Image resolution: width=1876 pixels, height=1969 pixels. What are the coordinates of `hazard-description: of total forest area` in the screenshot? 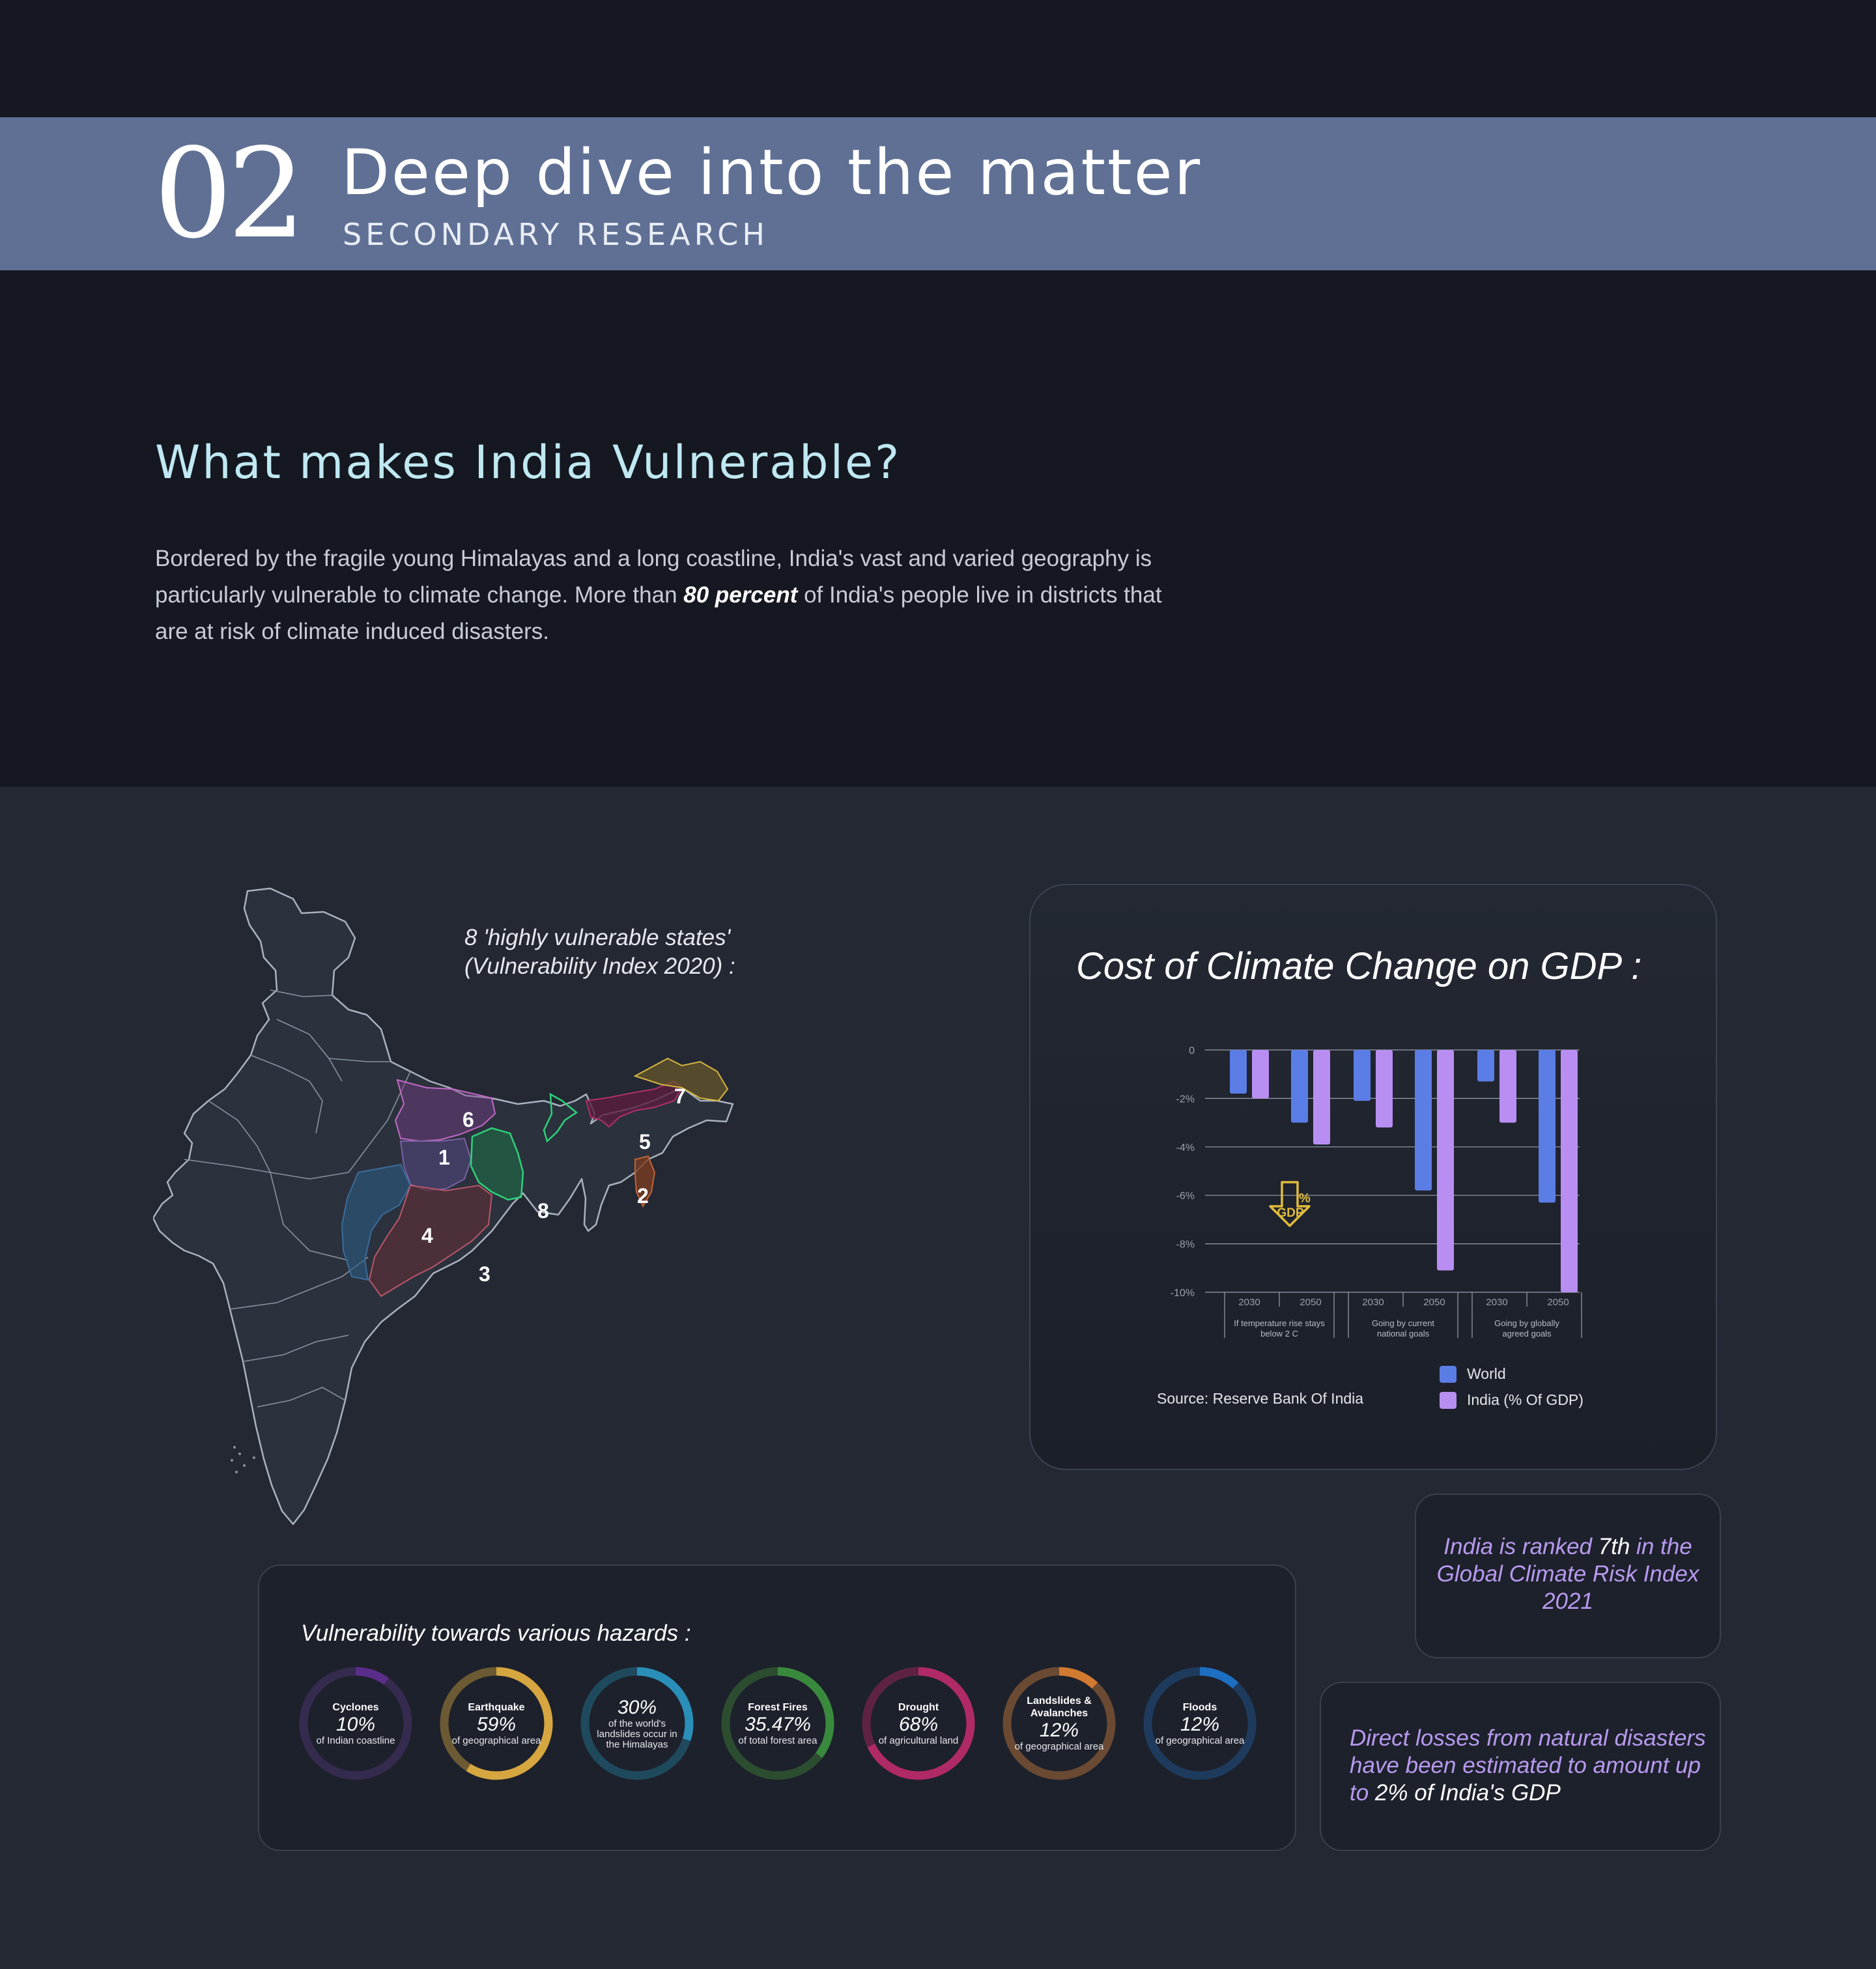 It's located at (777, 1741).